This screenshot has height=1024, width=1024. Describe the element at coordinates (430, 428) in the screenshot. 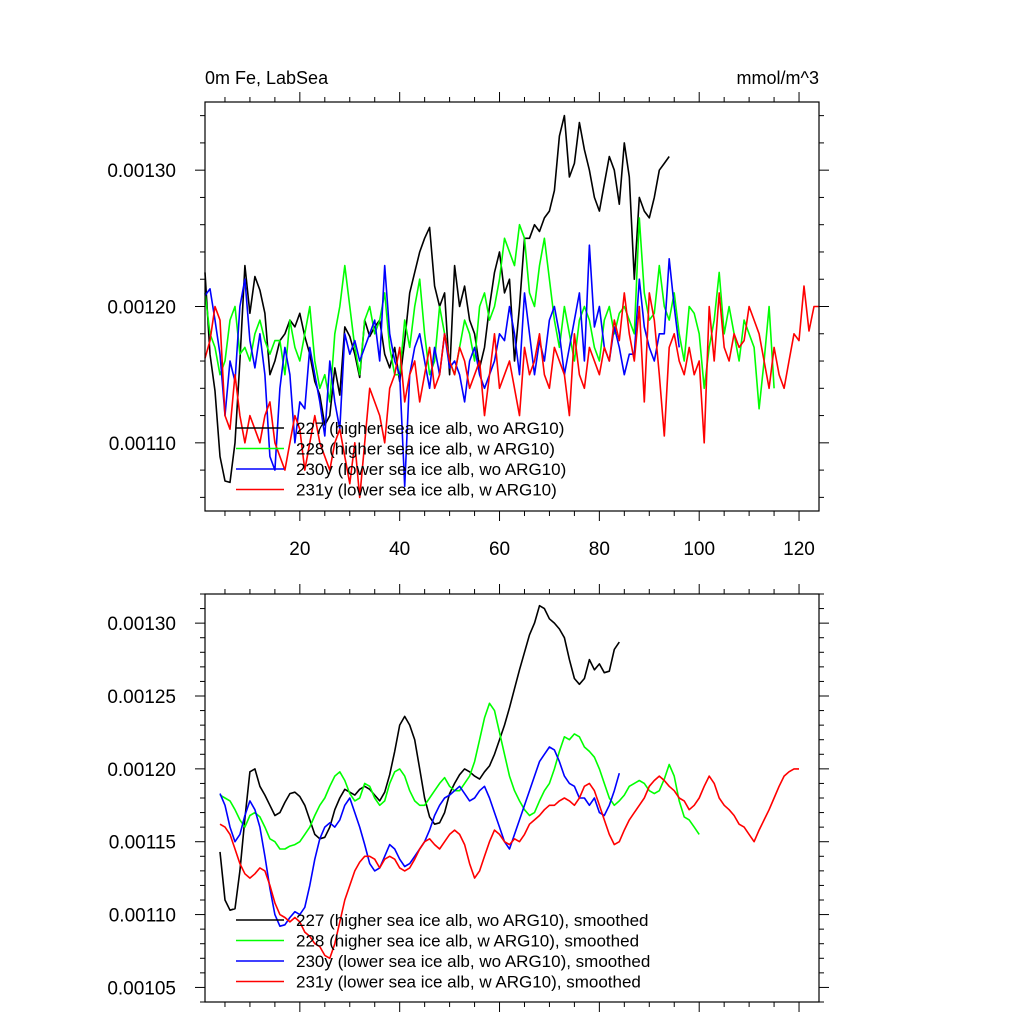

I see `legend-label-0: 227 (higher sea ice alb, wo ARG10)` at that location.